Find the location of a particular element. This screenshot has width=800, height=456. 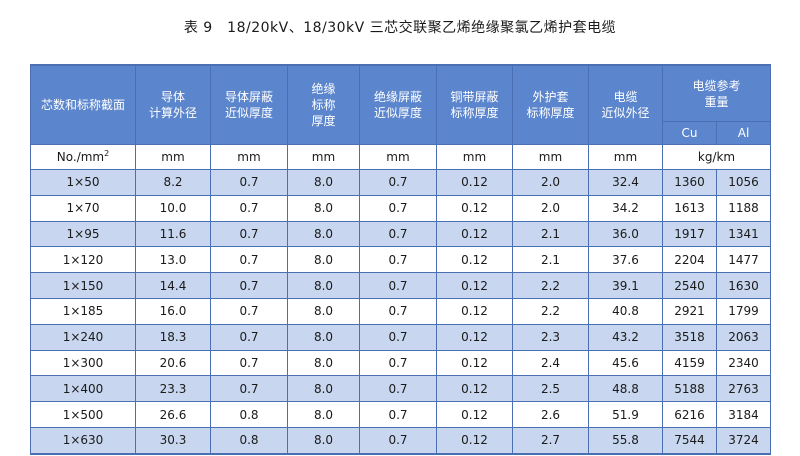

cell-cond: 8.2 is located at coordinates (173, 182).